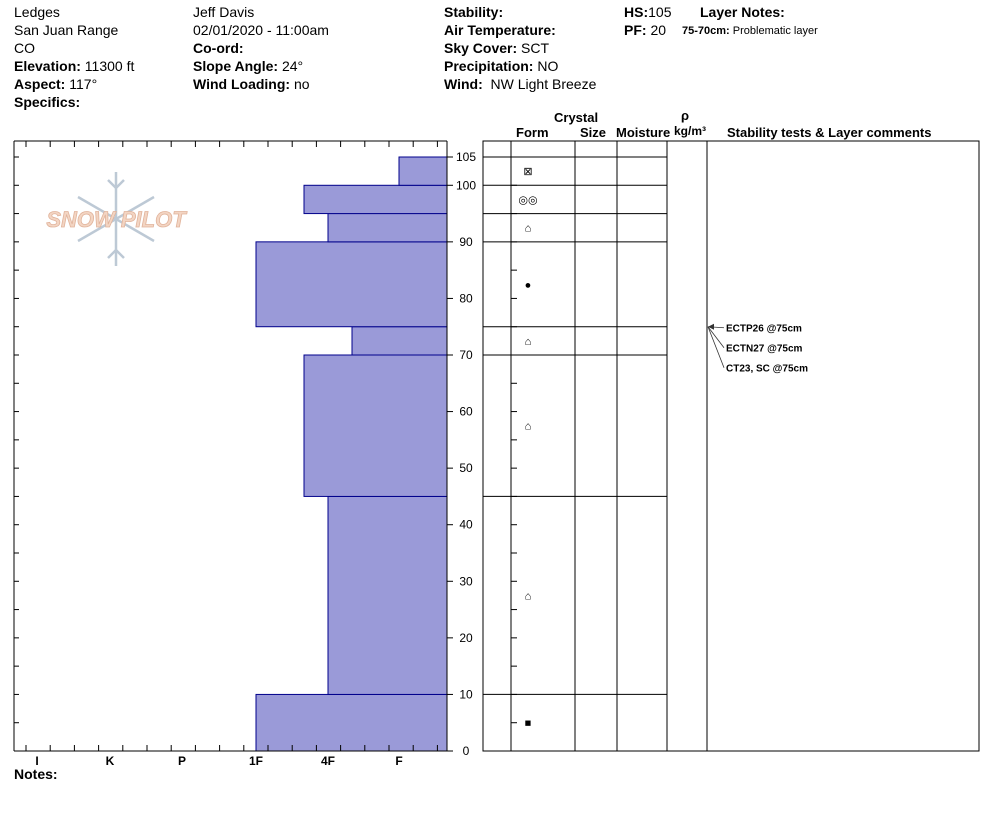  Describe the element at coordinates (224, 12) in the screenshot. I see `observer-name: Jeff Davis` at that location.